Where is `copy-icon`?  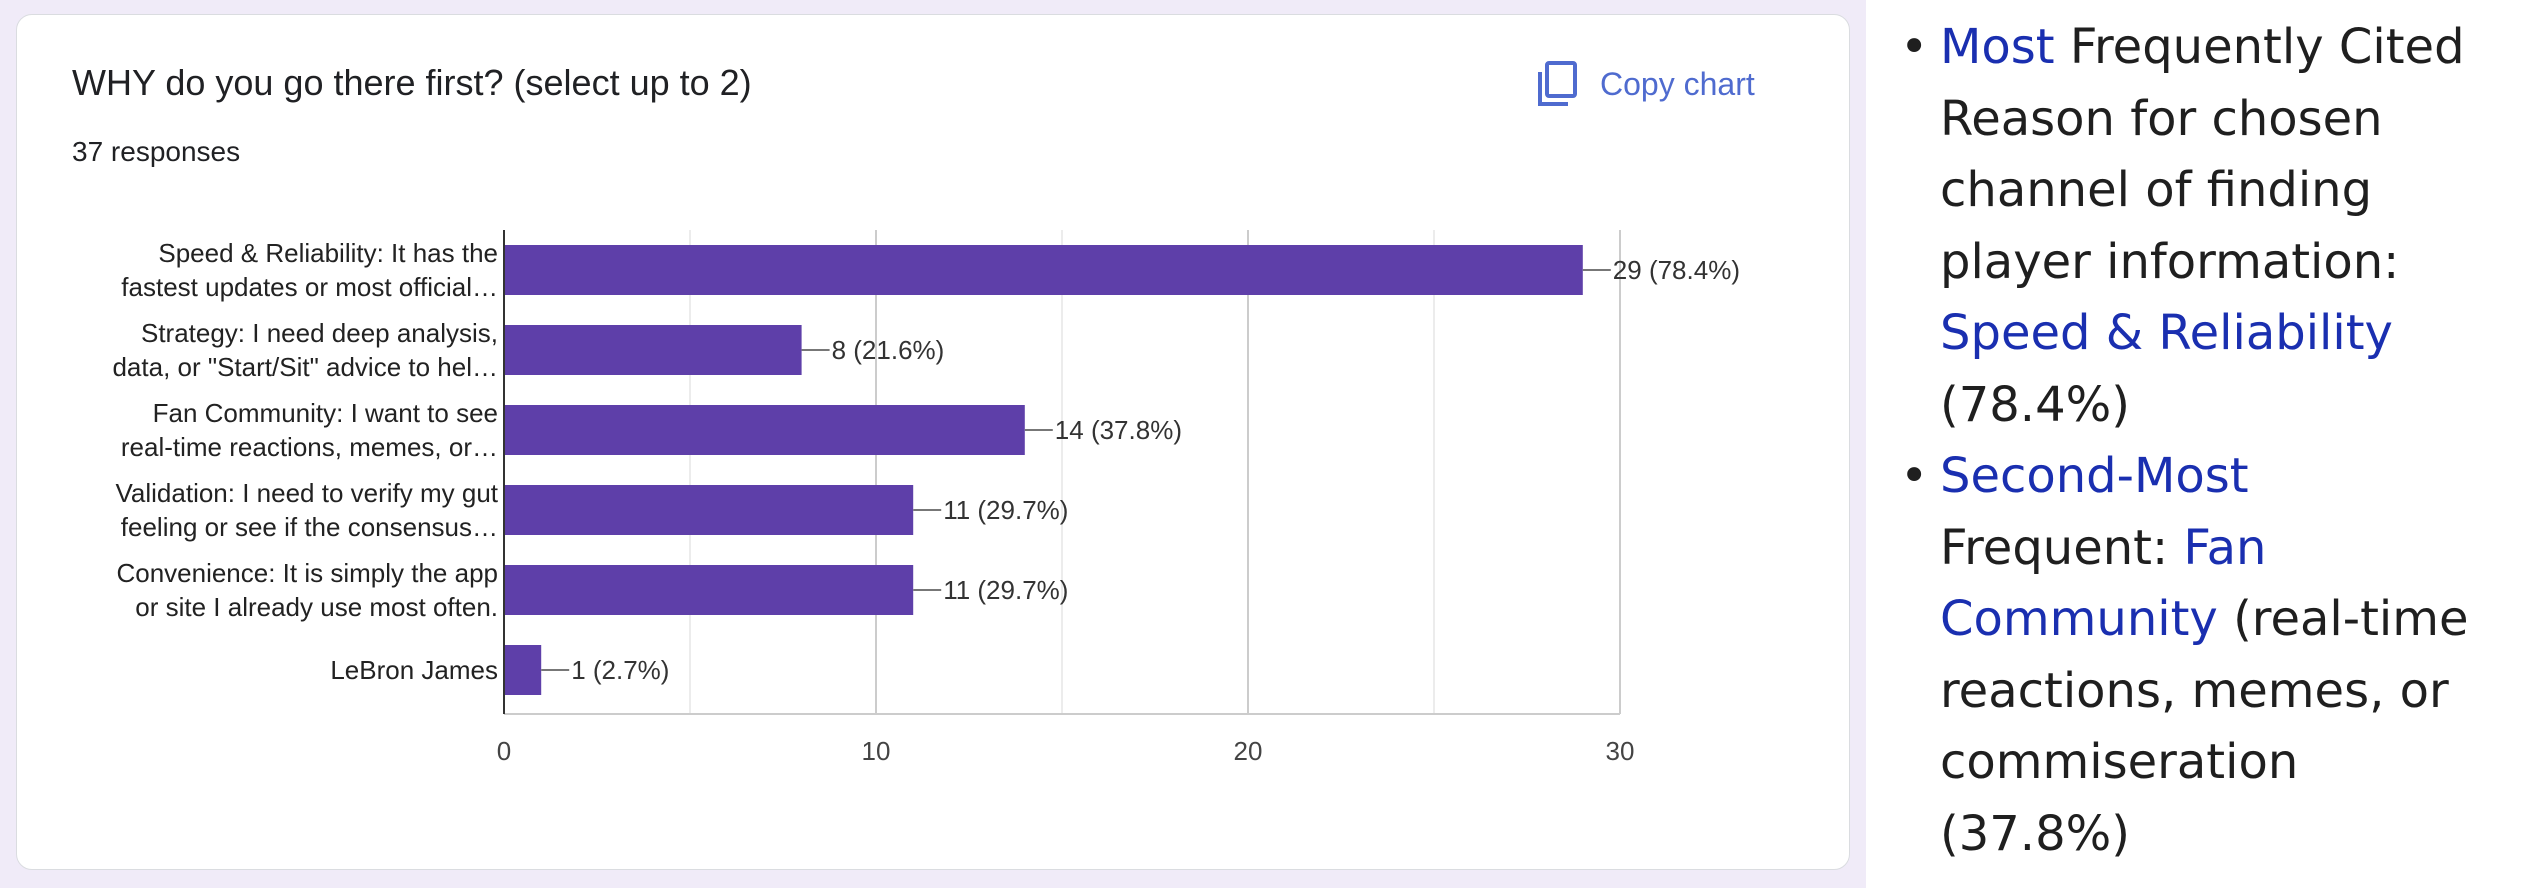 copy-icon is located at coordinates (1557, 83).